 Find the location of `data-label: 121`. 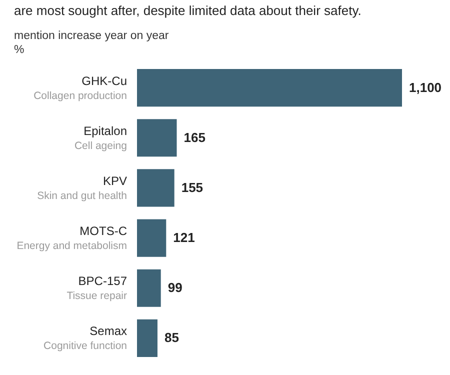

data-label: 121 is located at coordinates (184, 238).